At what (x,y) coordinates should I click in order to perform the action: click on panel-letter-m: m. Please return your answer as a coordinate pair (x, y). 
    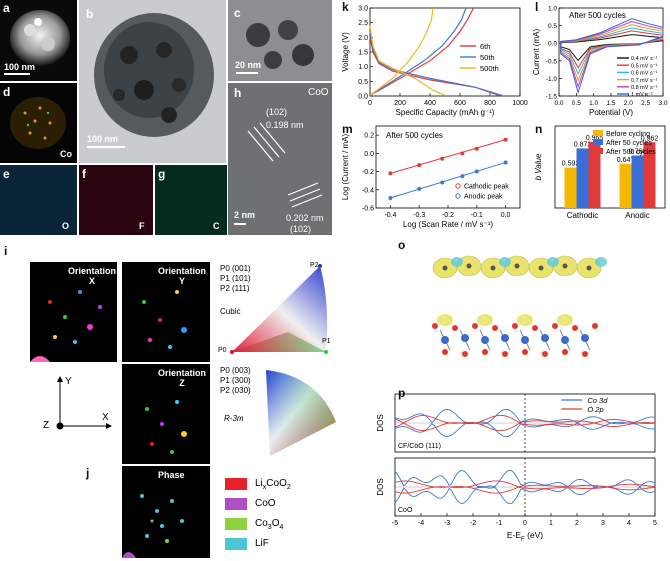
    Looking at the image, I should click on (347, 129).